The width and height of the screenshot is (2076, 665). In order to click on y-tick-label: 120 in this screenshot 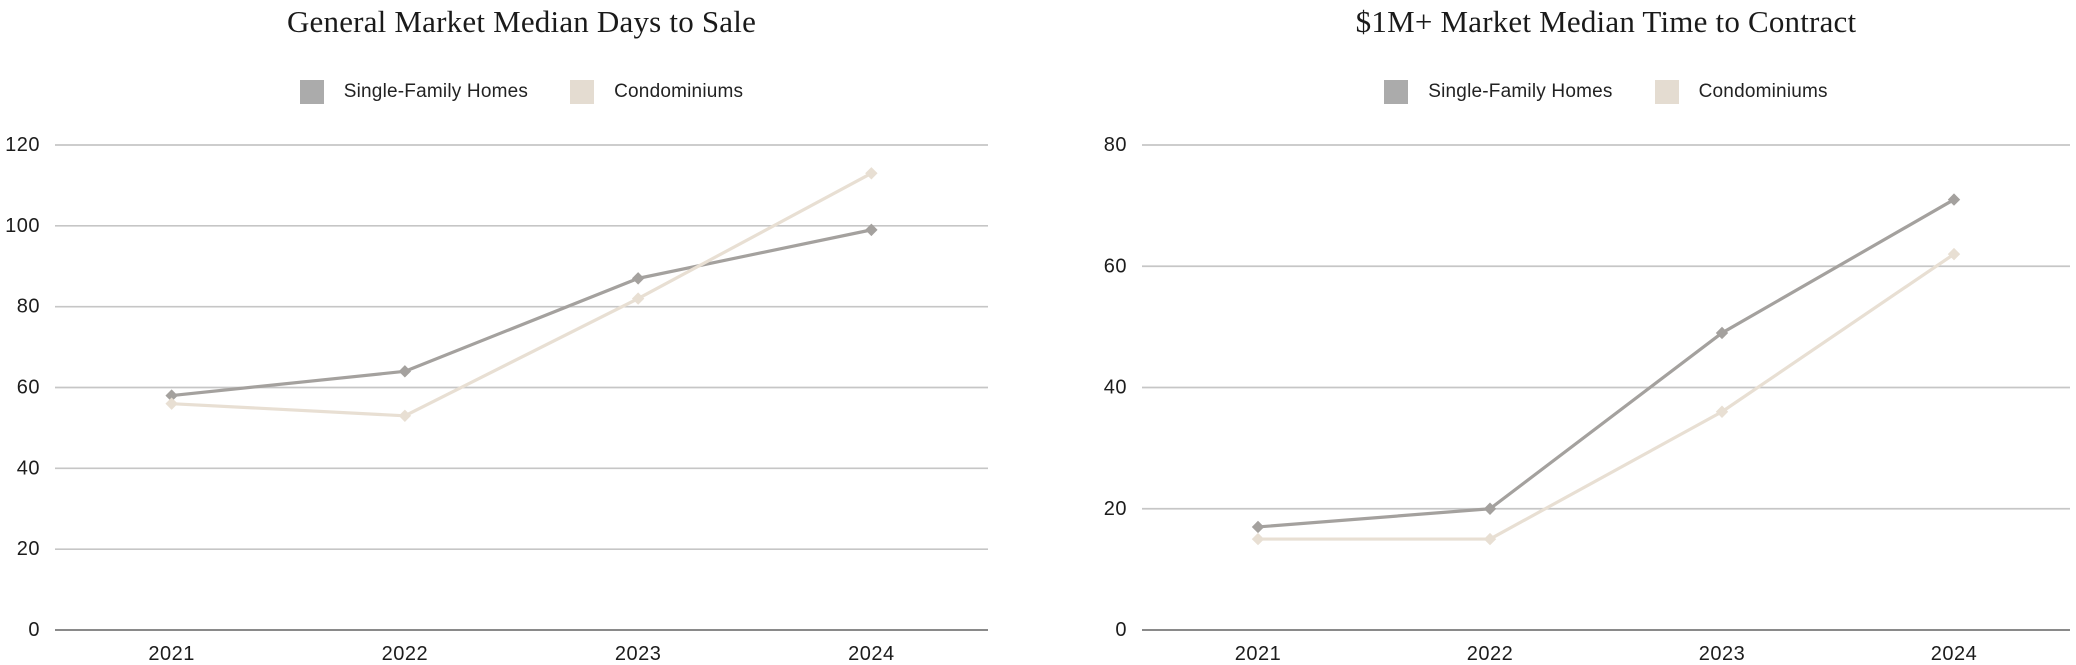, I will do `click(22, 145)`.